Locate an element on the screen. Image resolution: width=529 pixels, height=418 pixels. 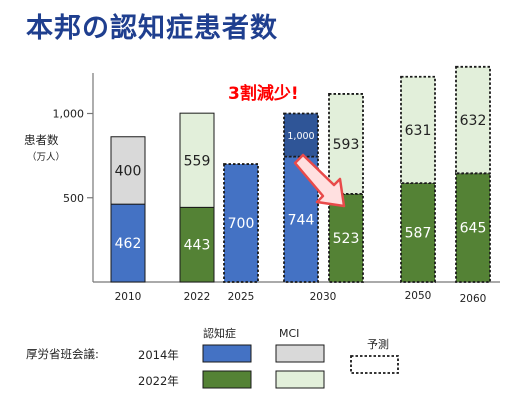
bar-value-dementia-2030: 523 is located at coordinates (346, 239).